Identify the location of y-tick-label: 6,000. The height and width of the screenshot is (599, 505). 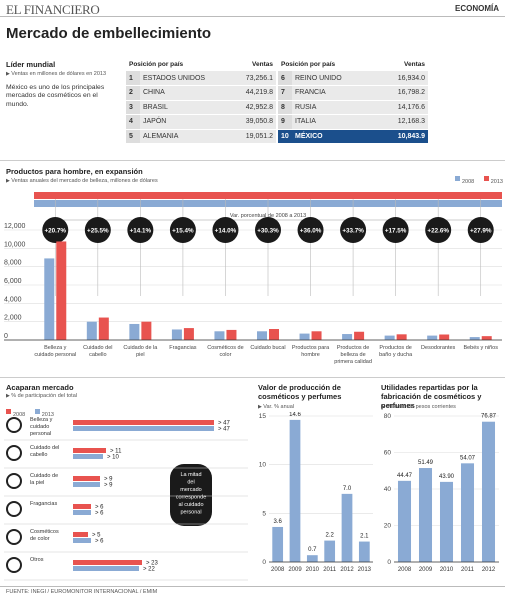
(13, 281).